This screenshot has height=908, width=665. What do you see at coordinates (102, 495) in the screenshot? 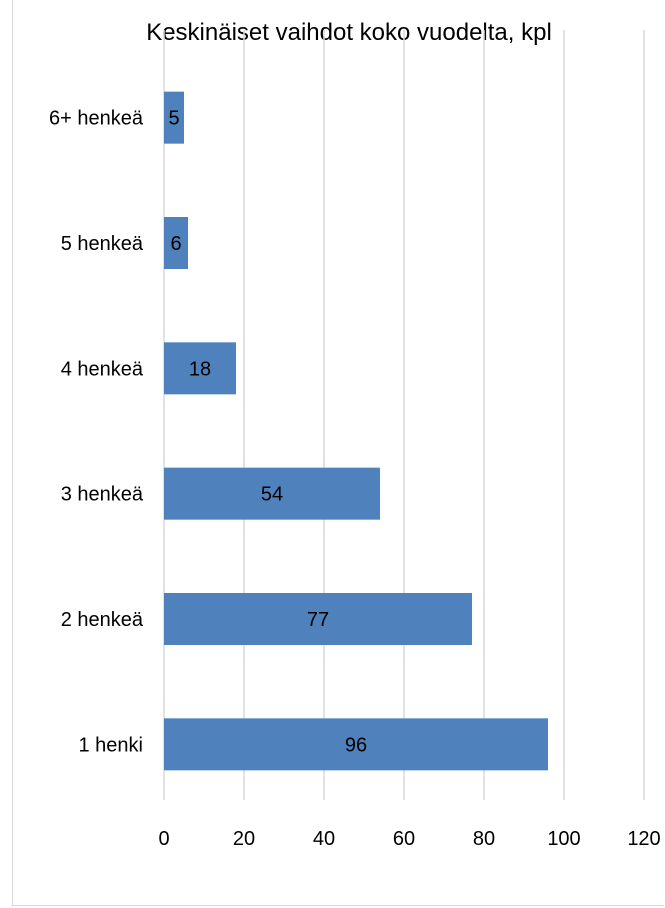
I see `category-label: 3 henkeä` at bounding box center [102, 495].